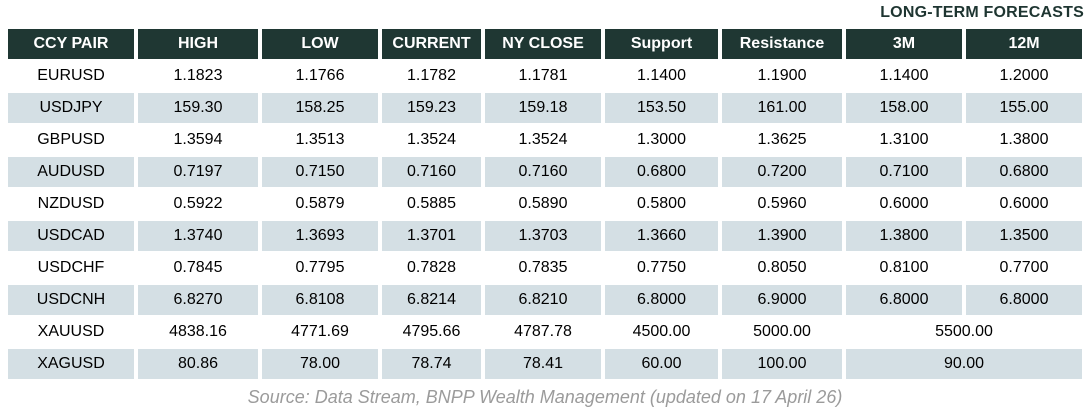 This screenshot has width=1090, height=418. Describe the element at coordinates (431, 268) in the screenshot. I see `value-cell: 0.7828` at that location.